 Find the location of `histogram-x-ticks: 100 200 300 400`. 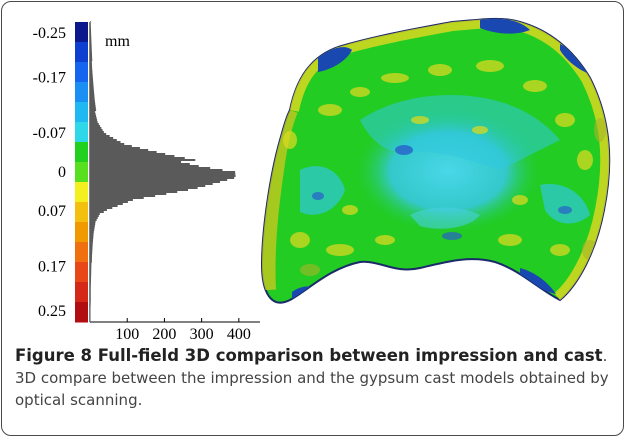

histogram-x-ticks: 100 200 300 400 is located at coordinates (183, 330).